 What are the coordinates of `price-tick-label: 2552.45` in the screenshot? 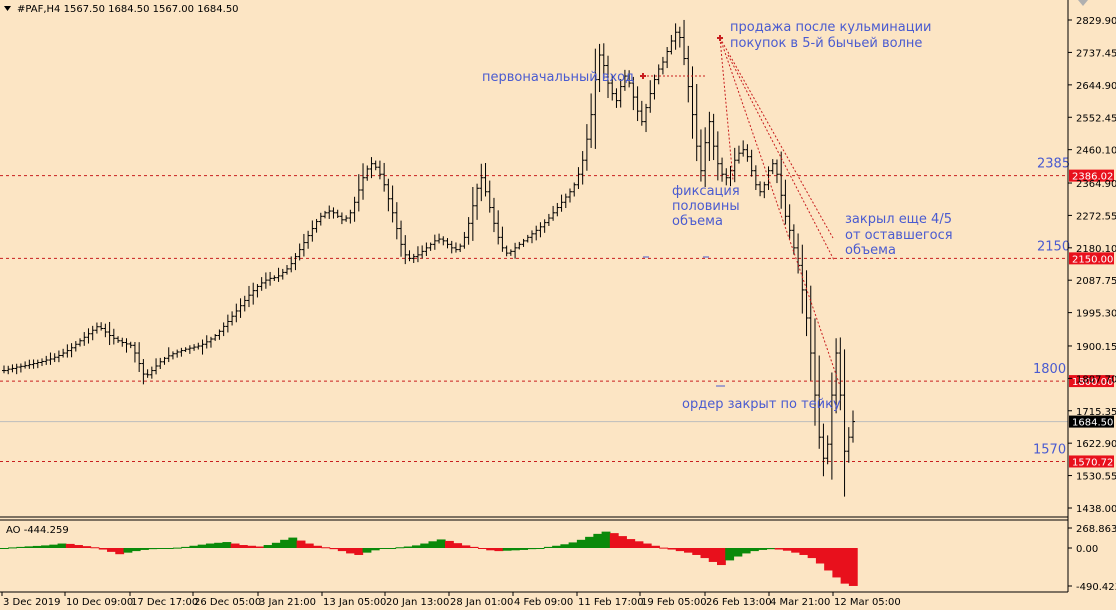 It's located at (1096, 118).